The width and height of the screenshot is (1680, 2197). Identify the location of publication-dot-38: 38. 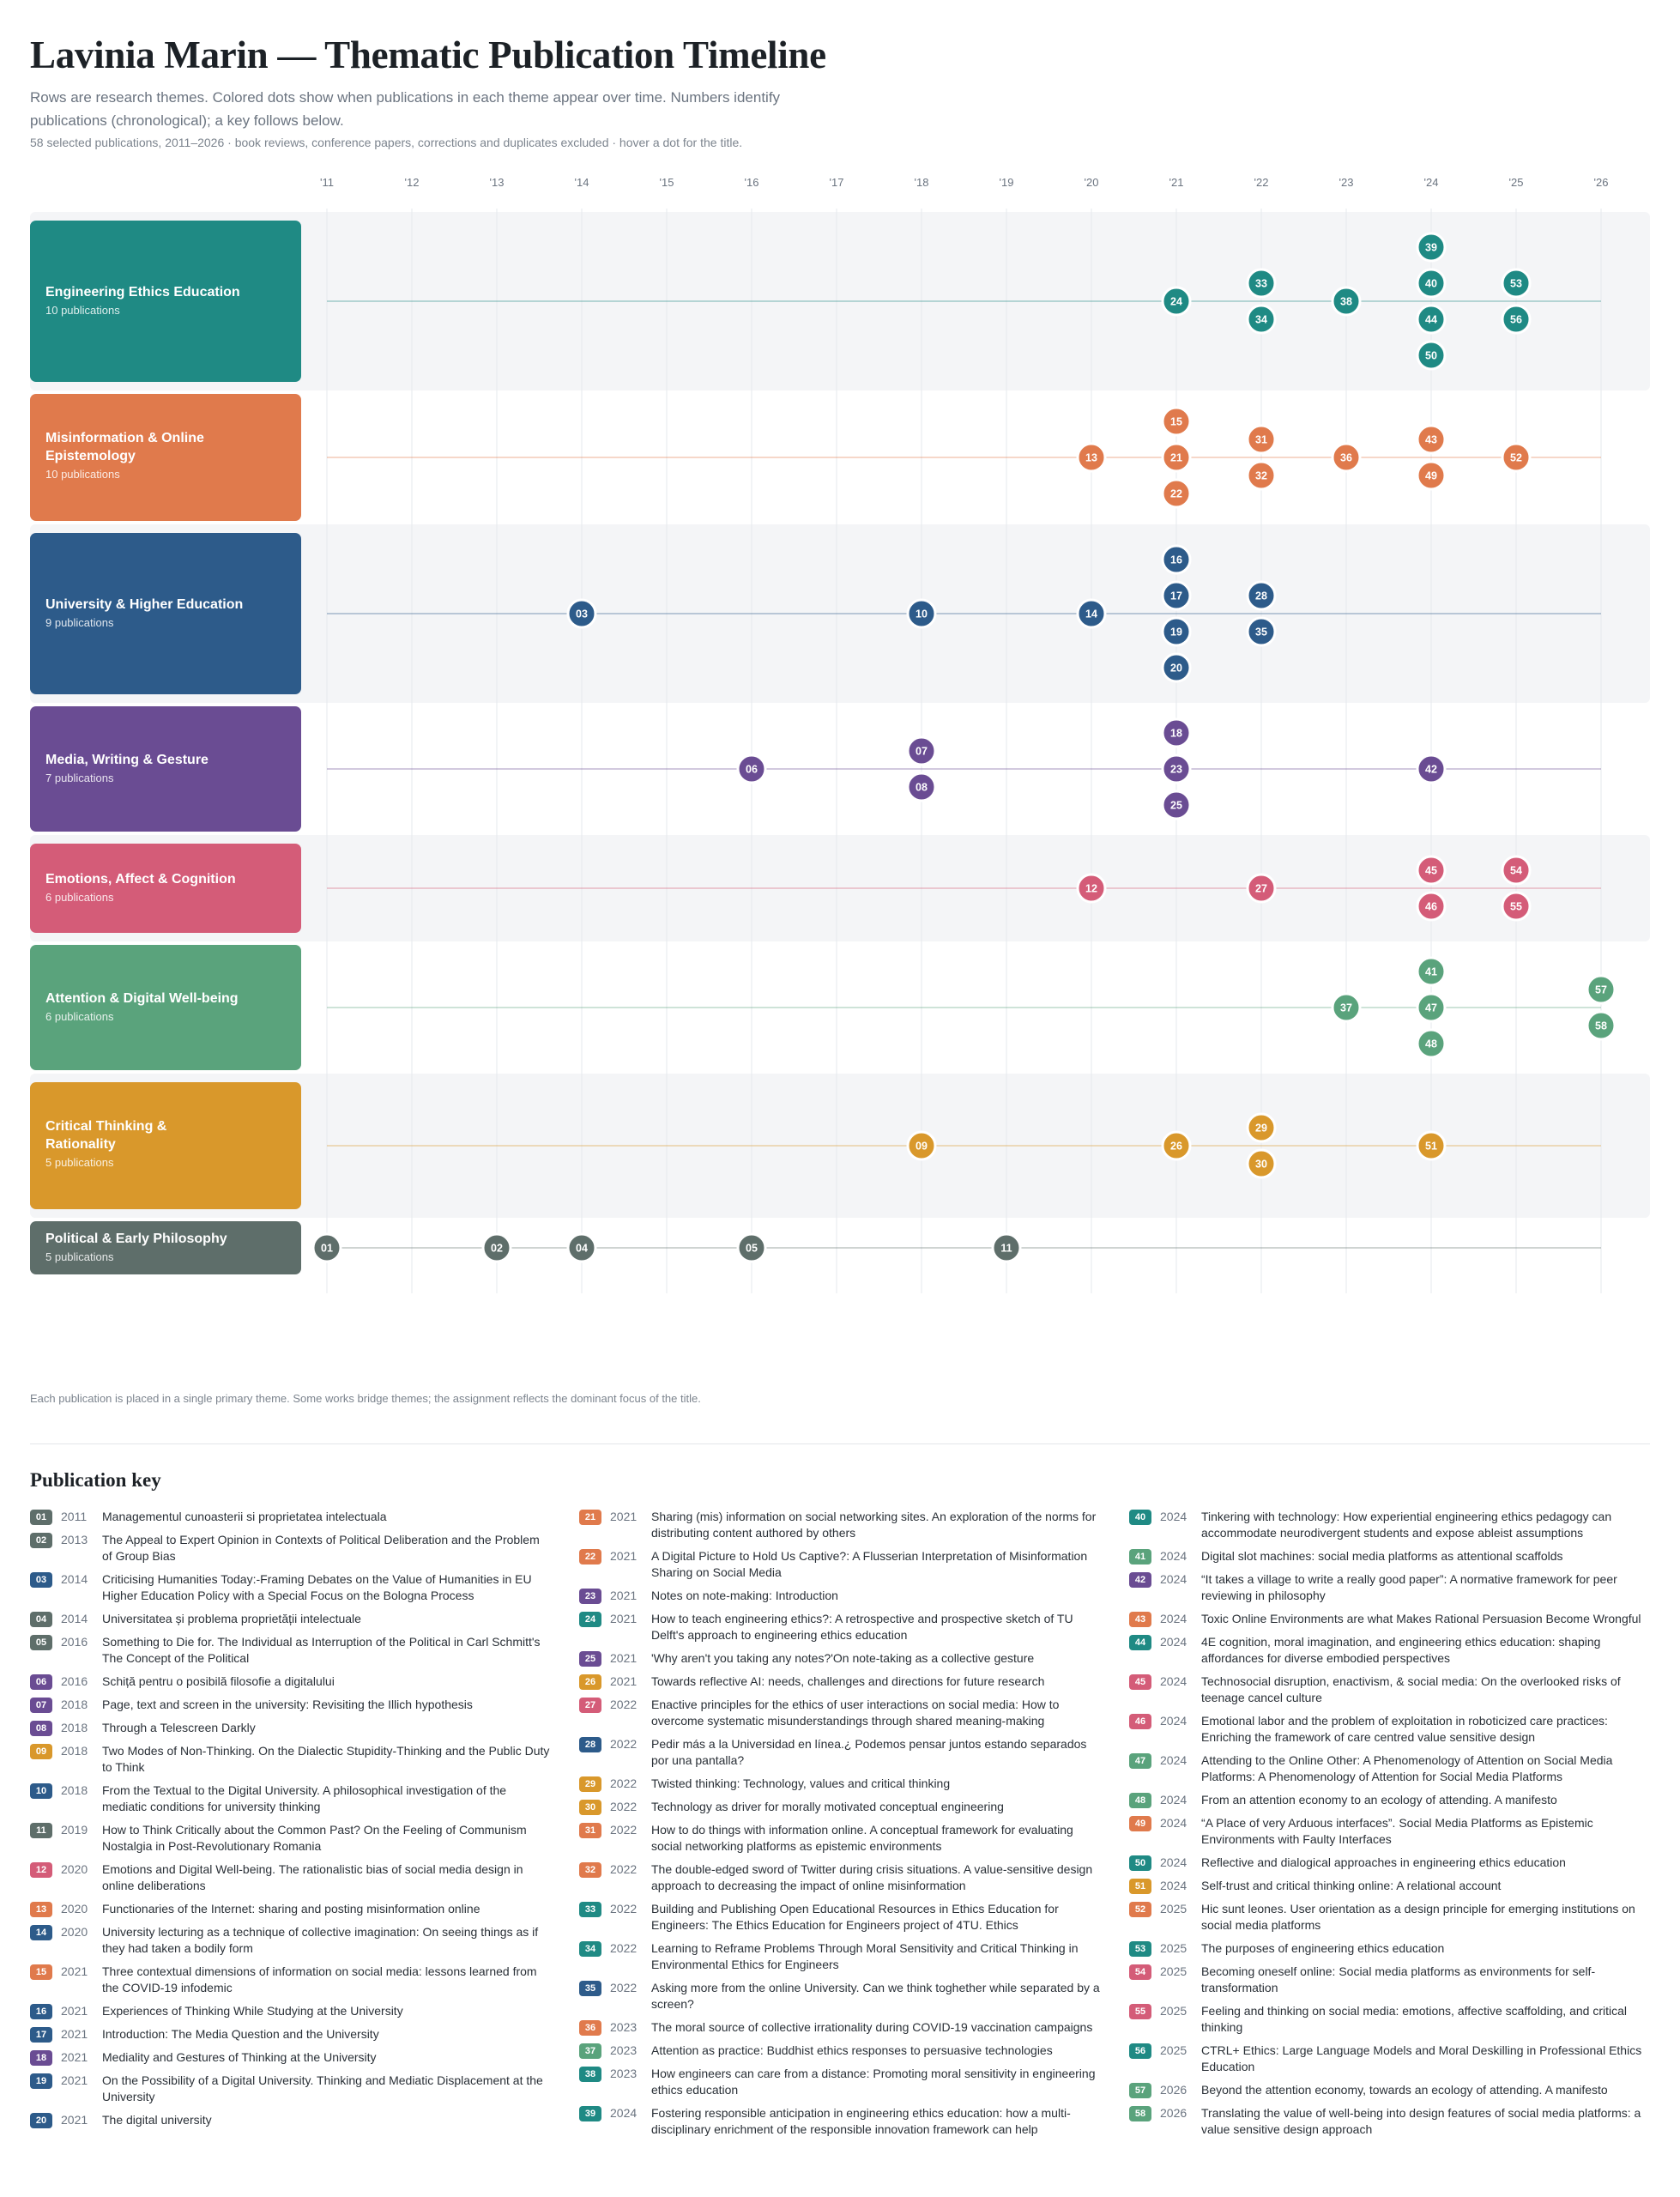
(1347, 301).